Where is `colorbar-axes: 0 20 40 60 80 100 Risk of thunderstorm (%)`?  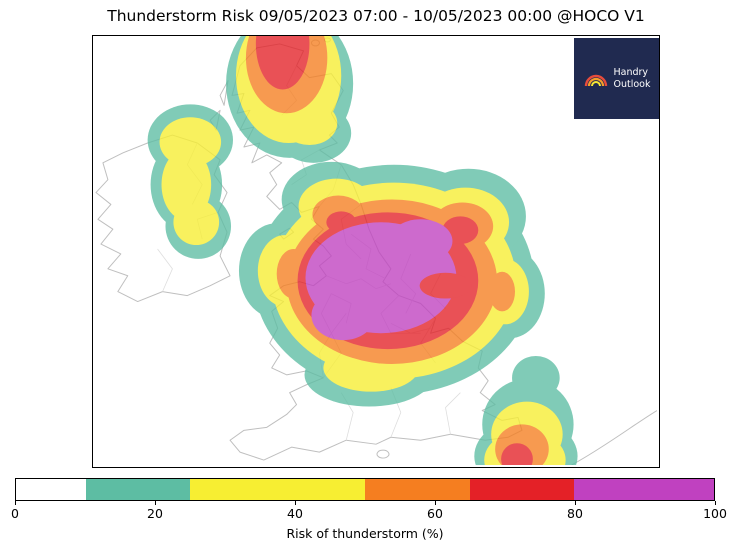
colorbar-axes: 0 20 40 60 80 100 Risk of thunderstorm (%) is located at coordinates (369, 509).